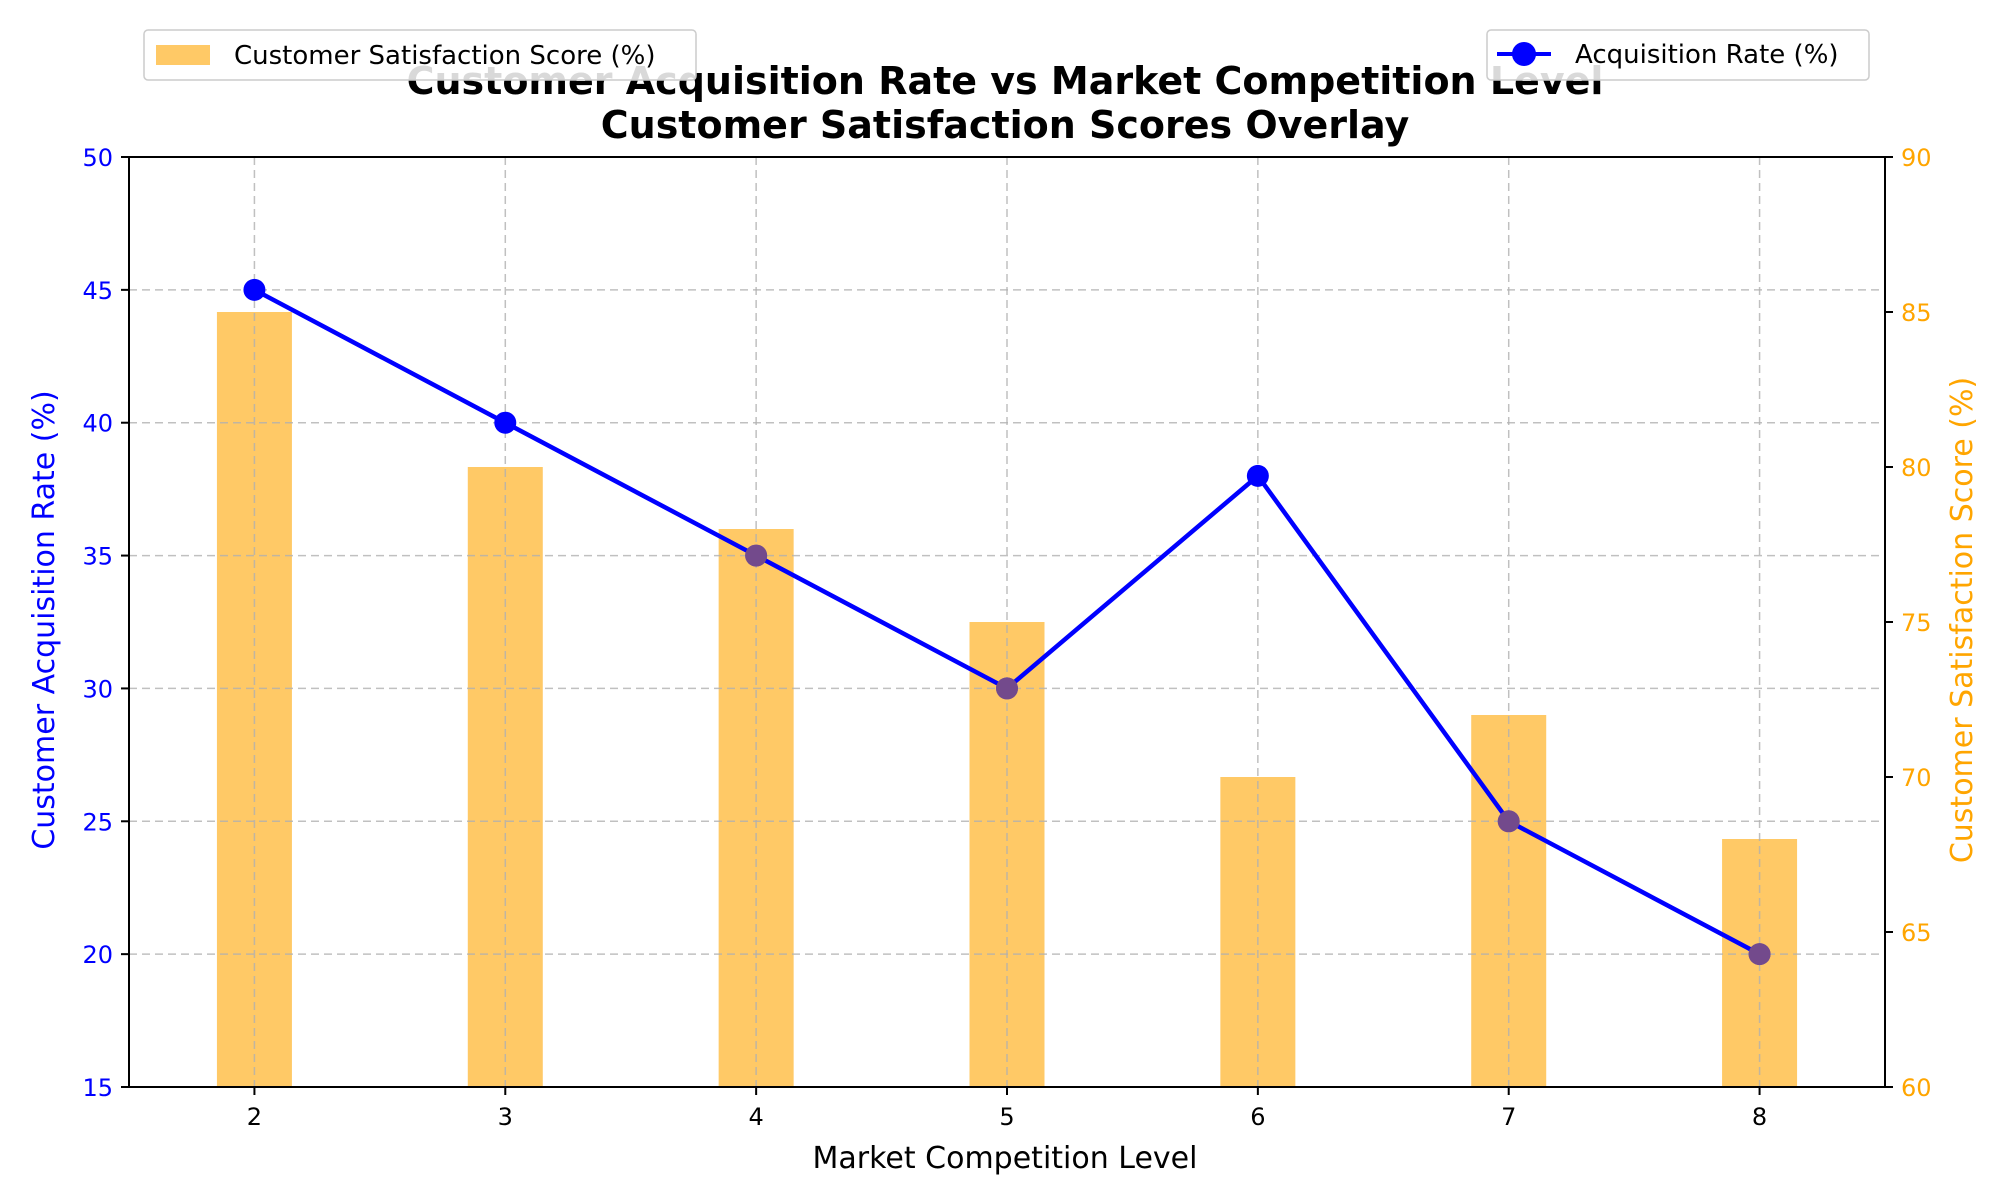 Image resolution: width=2000 pixels, height=1200 pixels. Describe the element at coordinates (444, 56) in the screenshot. I see `legend-bar-label: Customer Satisfaction Score (%)` at that location.